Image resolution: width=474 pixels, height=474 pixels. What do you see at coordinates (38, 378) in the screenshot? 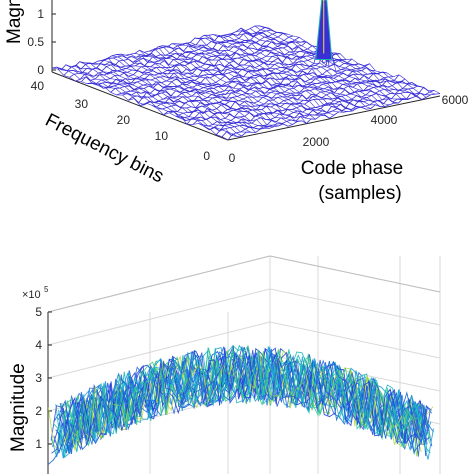
I see `bottom-z-tick-label-3: 3` at bounding box center [38, 378].